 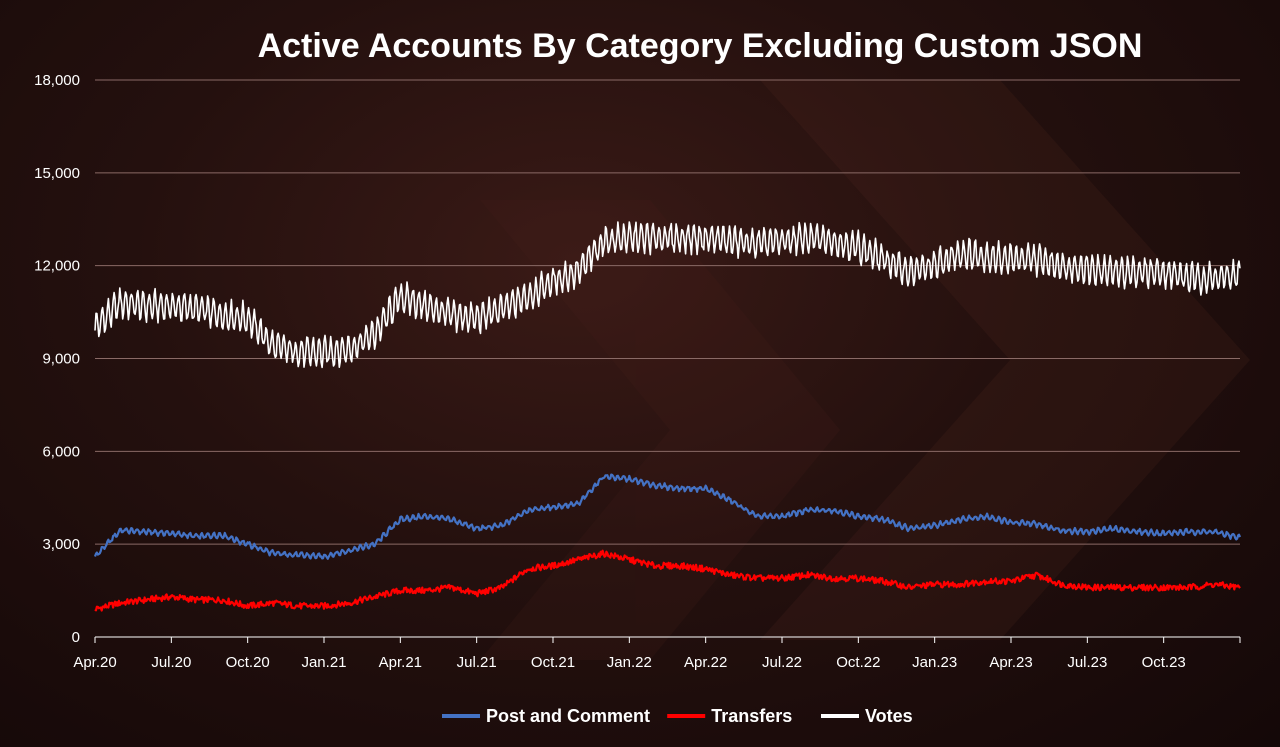 What do you see at coordinates (751, 716) in the screenshot?
I see `legend-label: Transfers` at bounding box center [751, 716].